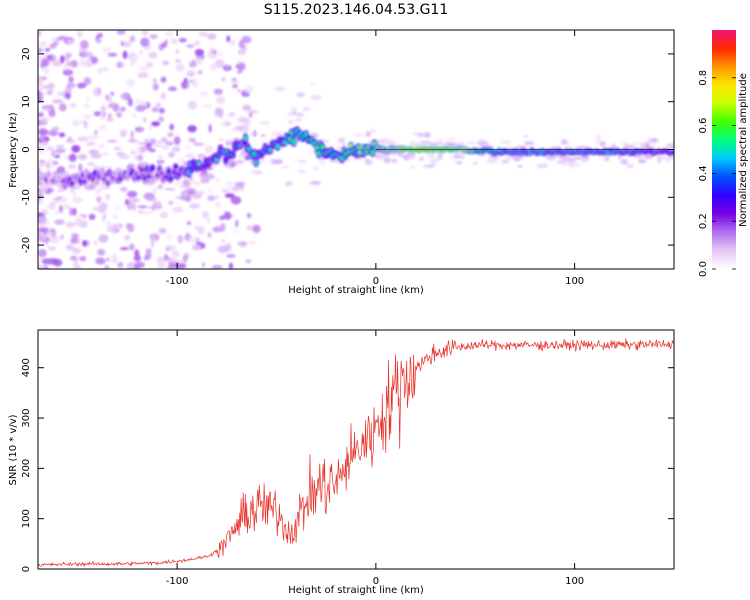  I want to click on colorbar-tick-label: 0.0, so click(703, 269).